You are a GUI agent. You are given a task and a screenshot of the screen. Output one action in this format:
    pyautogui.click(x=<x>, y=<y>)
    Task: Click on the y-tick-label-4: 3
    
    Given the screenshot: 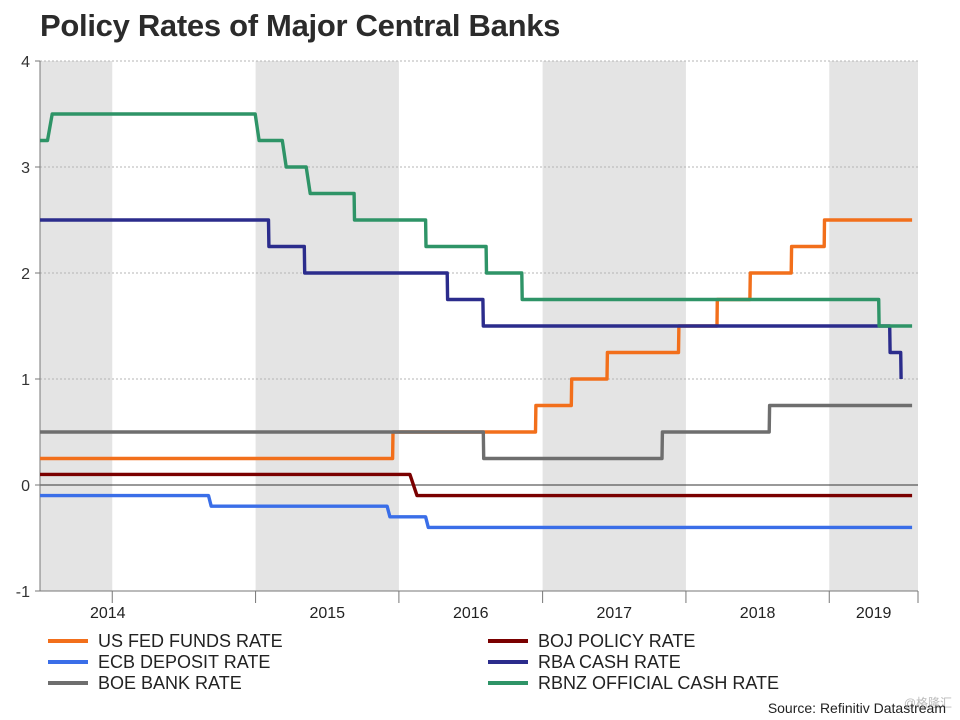 What is the action you would take?
    pyautogui.click(x=25, y=168)
    